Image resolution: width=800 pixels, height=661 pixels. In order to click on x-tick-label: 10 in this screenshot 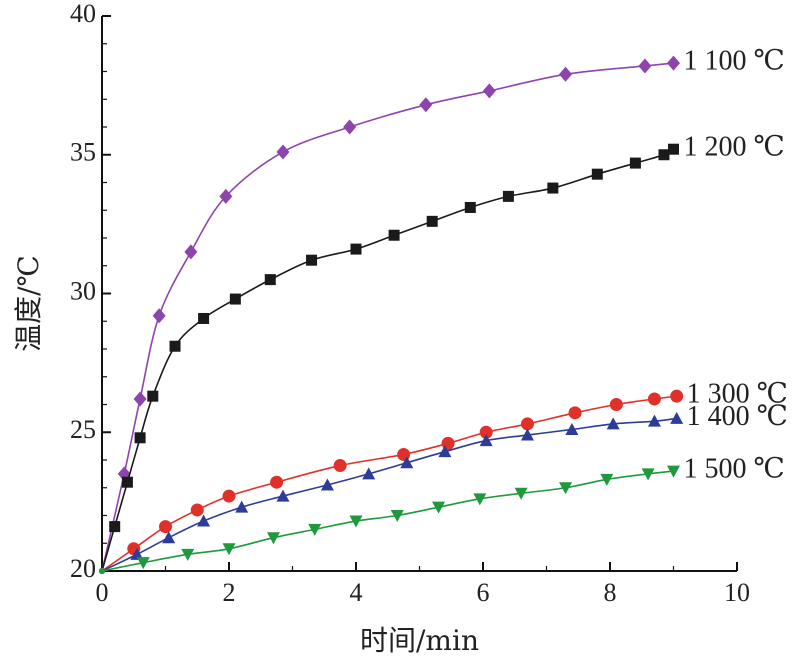, I will do `click(737, 592)`.